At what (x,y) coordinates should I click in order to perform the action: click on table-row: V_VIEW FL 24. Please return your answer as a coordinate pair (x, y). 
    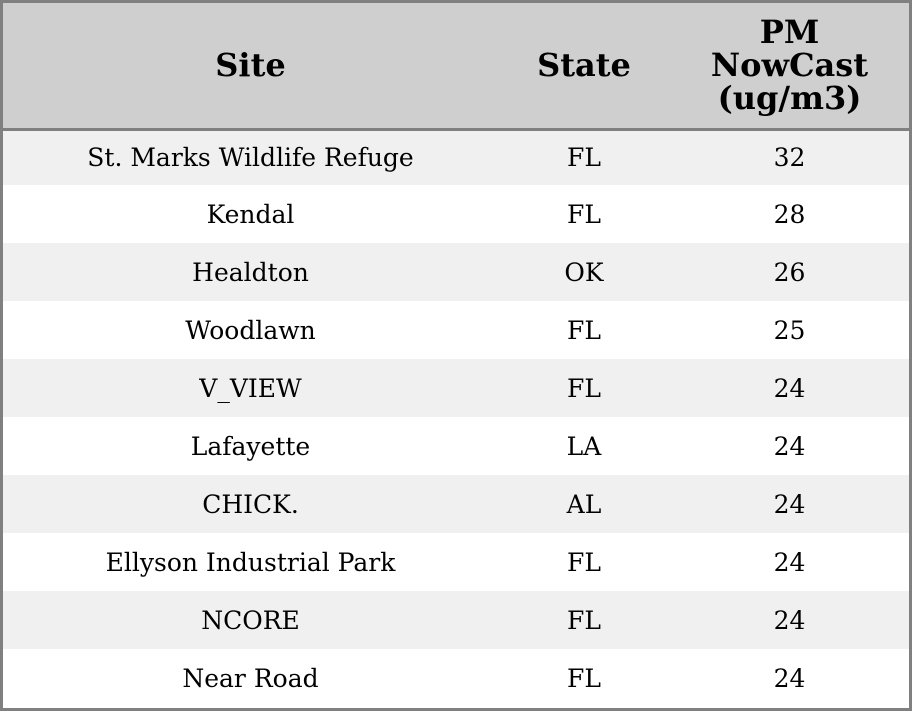
    Looking at the image, I should click on (456, 388).